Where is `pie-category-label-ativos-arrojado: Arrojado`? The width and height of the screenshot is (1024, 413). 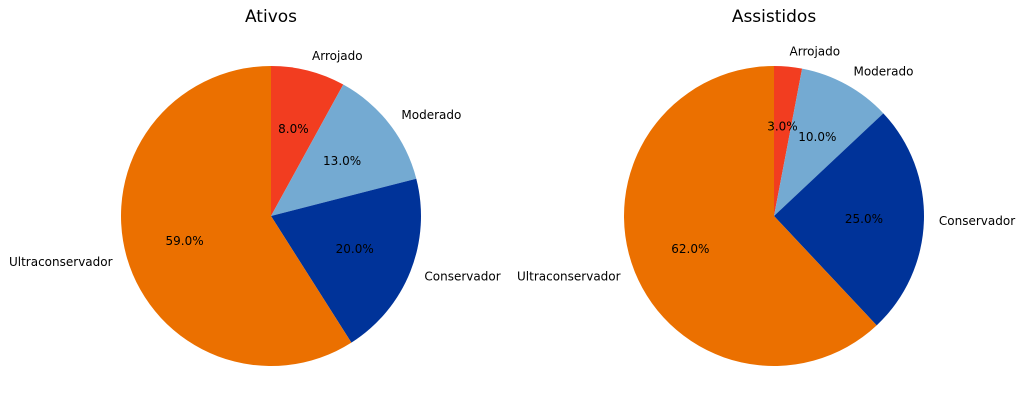
pie-category-label-ativos-arrojado: Arrojado is located at coordinates (337, 56).